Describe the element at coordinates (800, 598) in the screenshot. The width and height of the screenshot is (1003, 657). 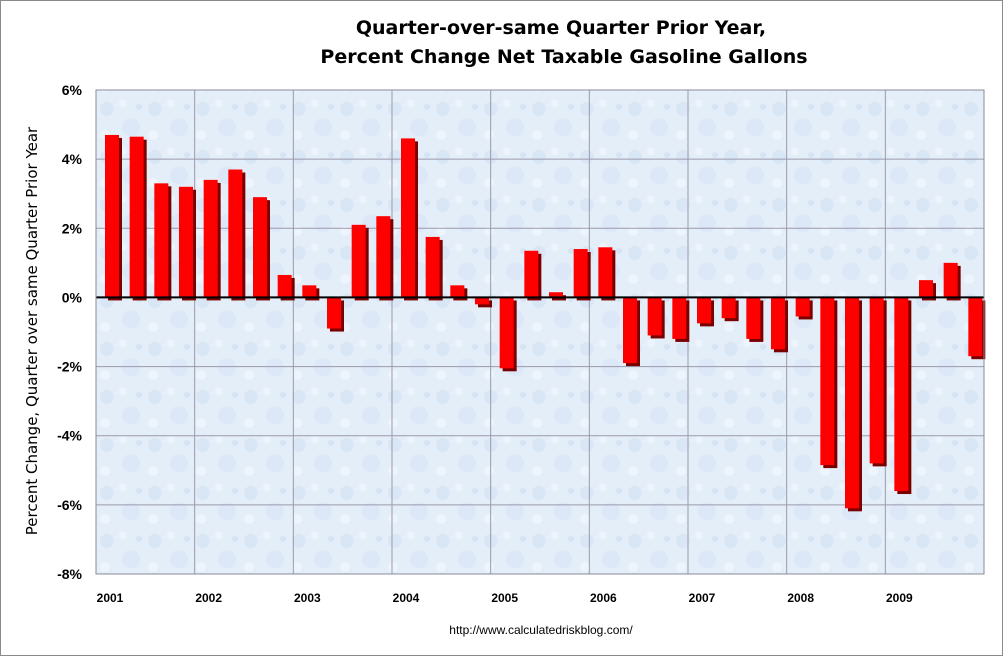
I see `x-tick-label: 2008` at that location.